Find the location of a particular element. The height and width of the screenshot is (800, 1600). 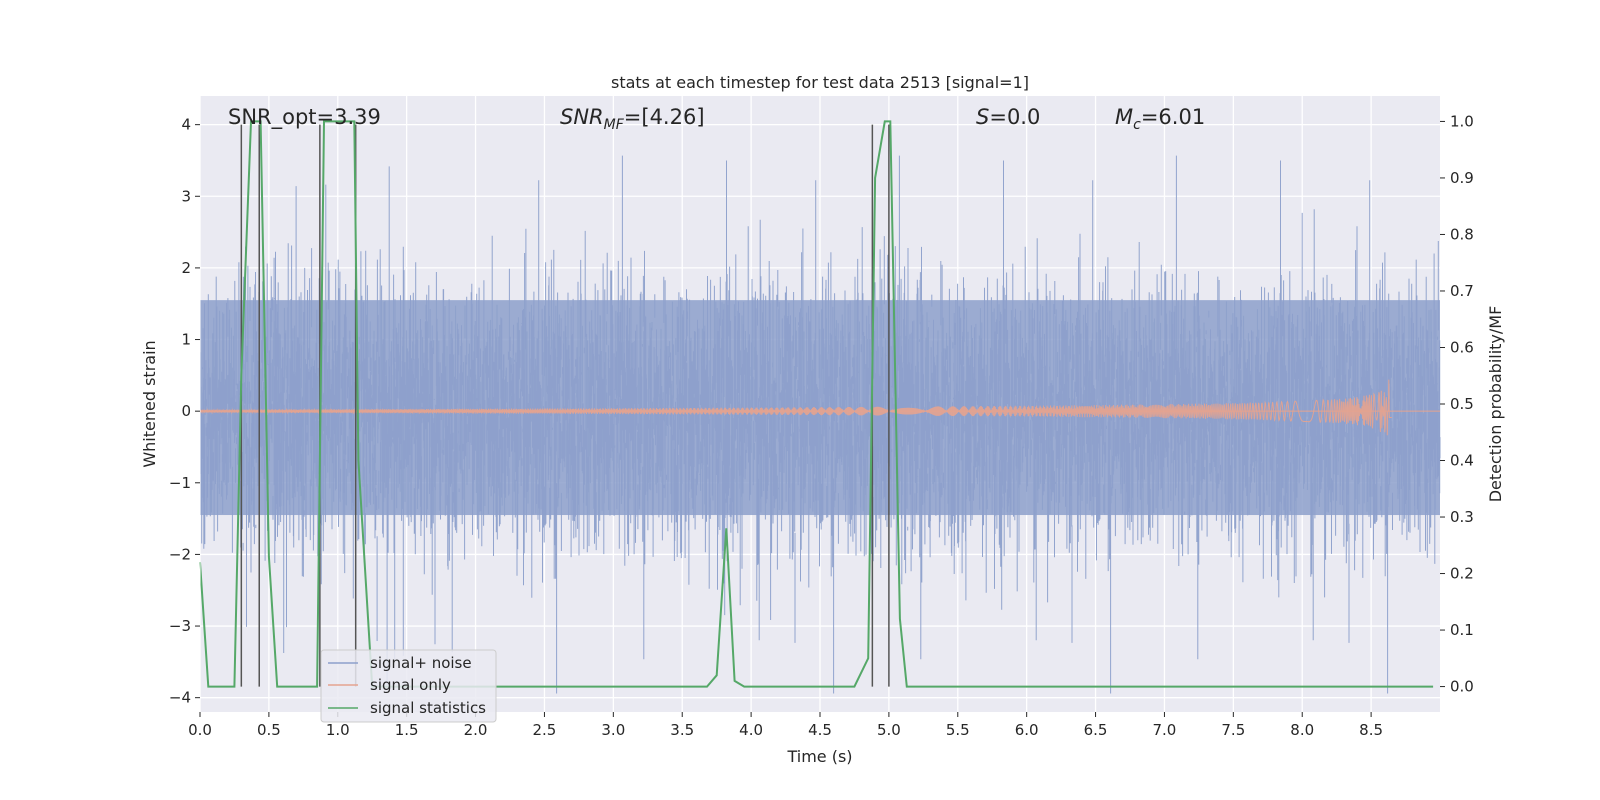

x-tick-label-13: 6.5 is located at coordinates (1096, 730).